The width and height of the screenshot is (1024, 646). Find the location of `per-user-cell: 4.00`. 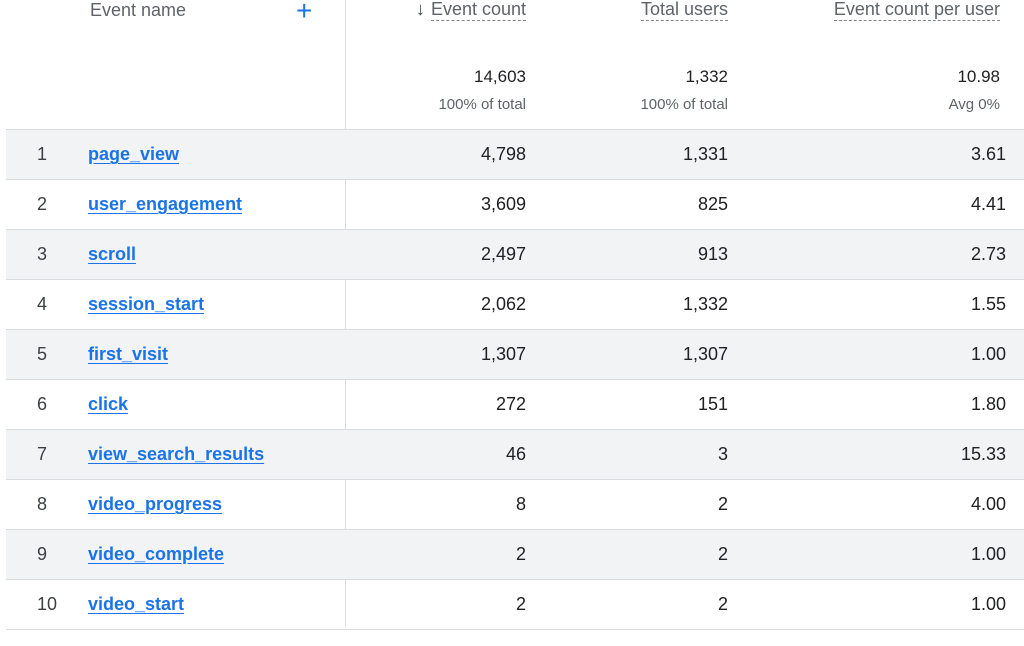

per-user-cell: 4.00 is located at coordinates (988, 504).